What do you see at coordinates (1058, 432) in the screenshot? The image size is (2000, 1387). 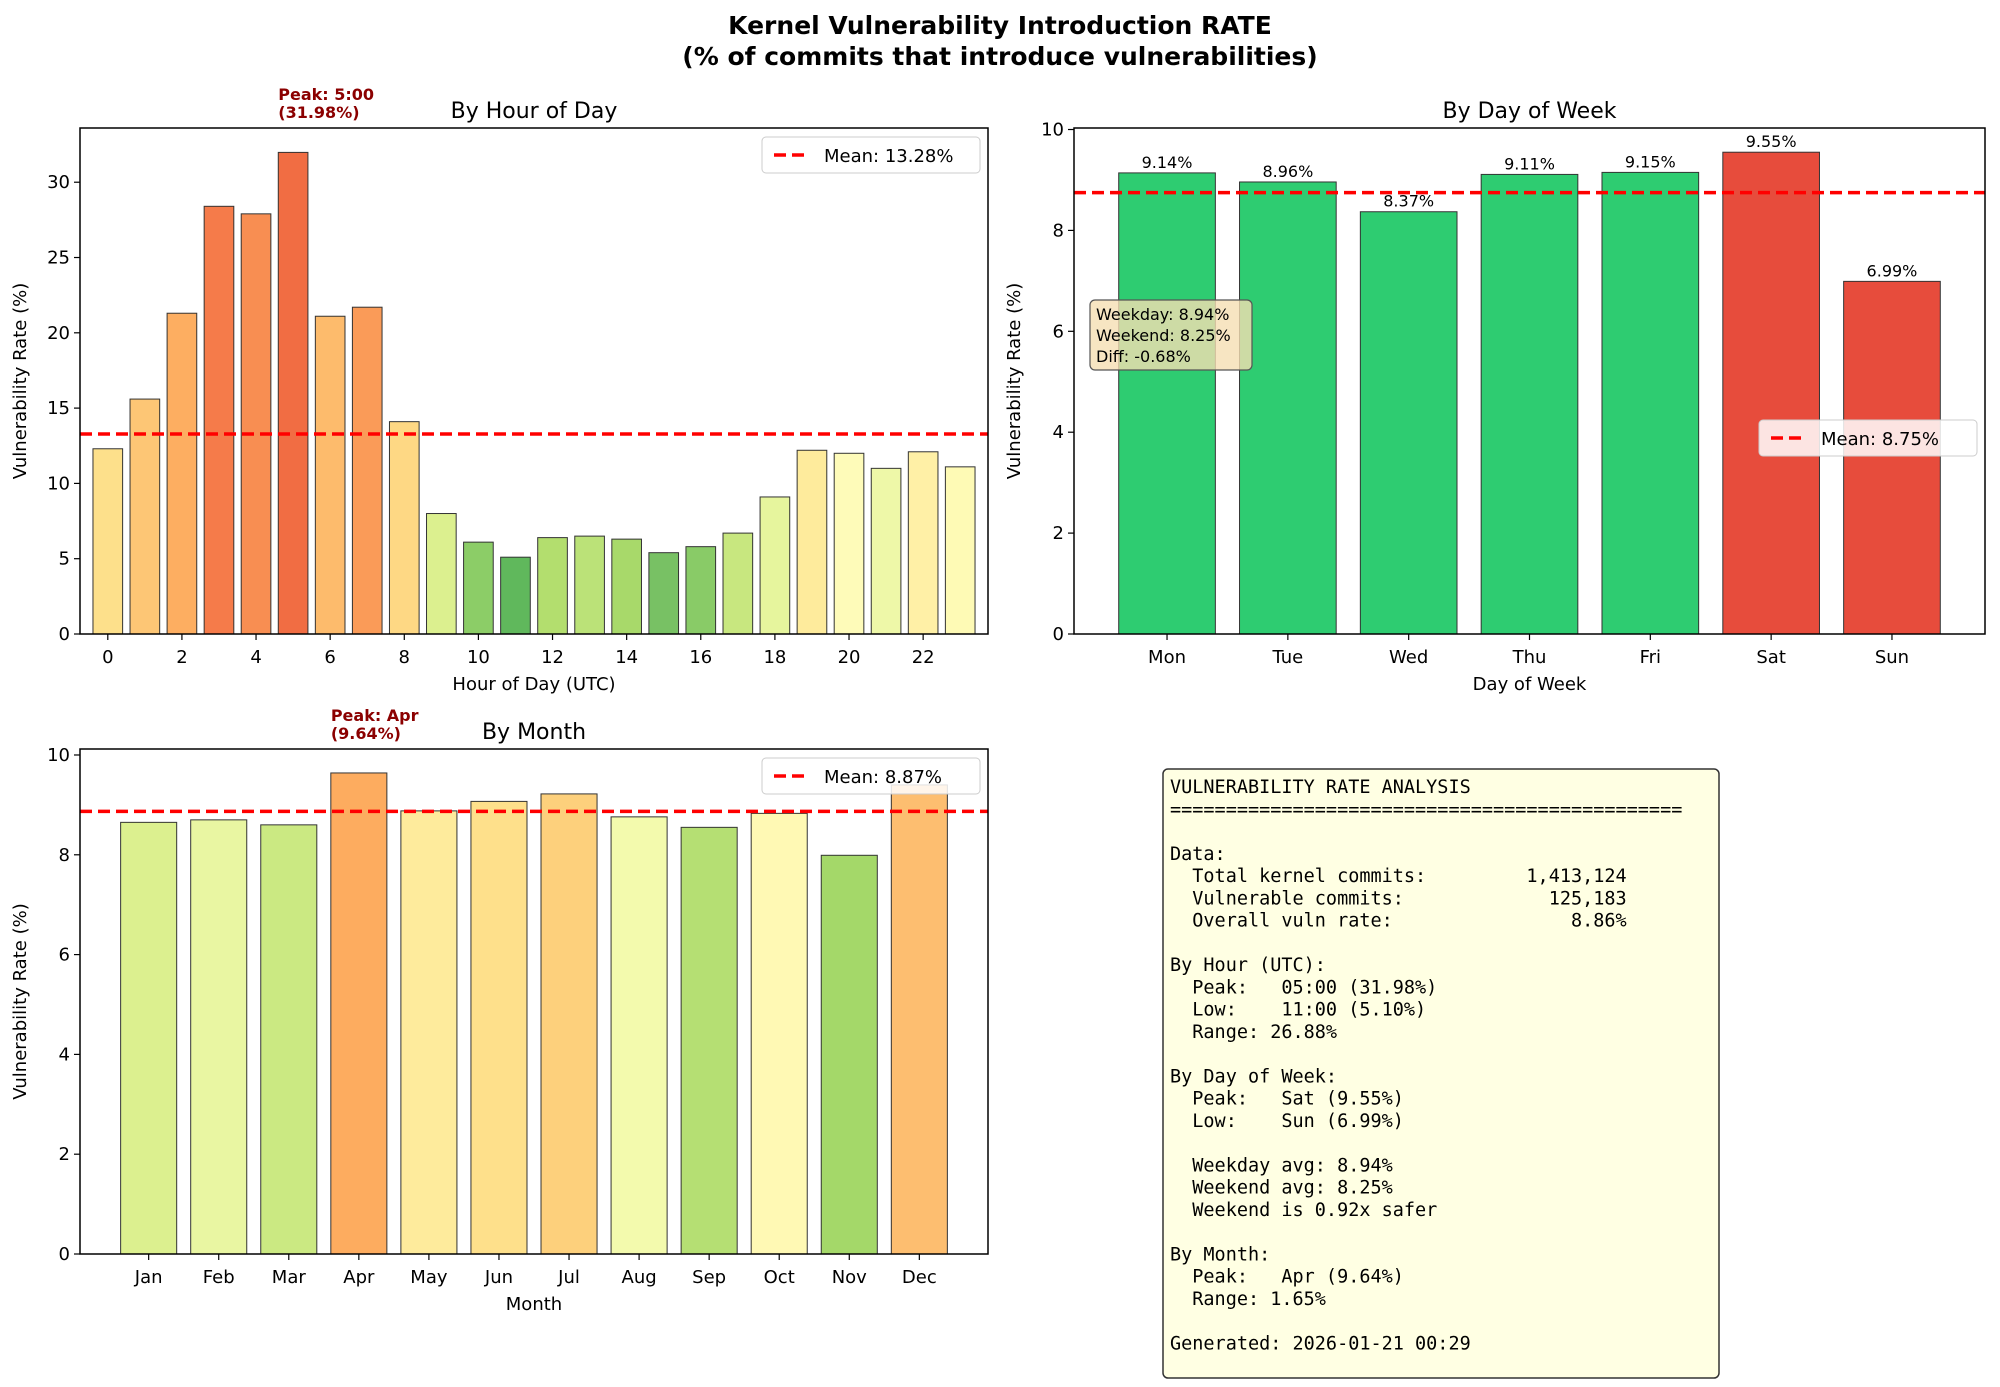 I see `y-tick-label: 4` at bounding box center [1058, 432].